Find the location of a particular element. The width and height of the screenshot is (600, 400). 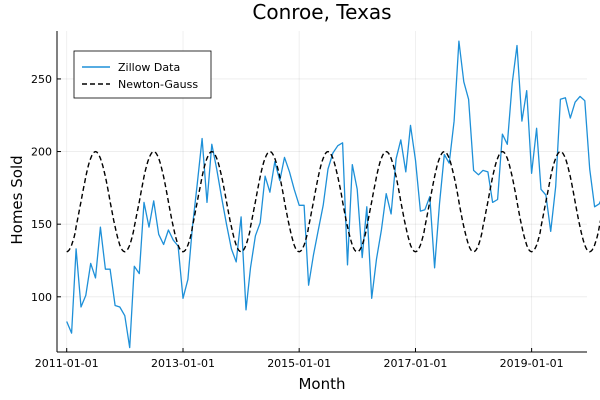

legend-box is located at coordinates (142, 74).